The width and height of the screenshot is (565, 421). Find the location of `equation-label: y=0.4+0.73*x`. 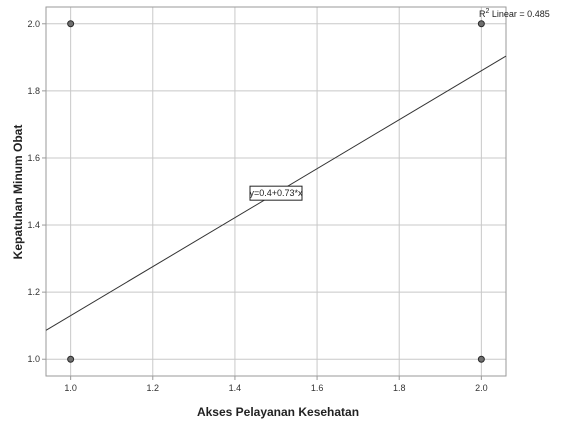

equation-label: y=0.4+0.73*x is located at coordinates (276, 193).